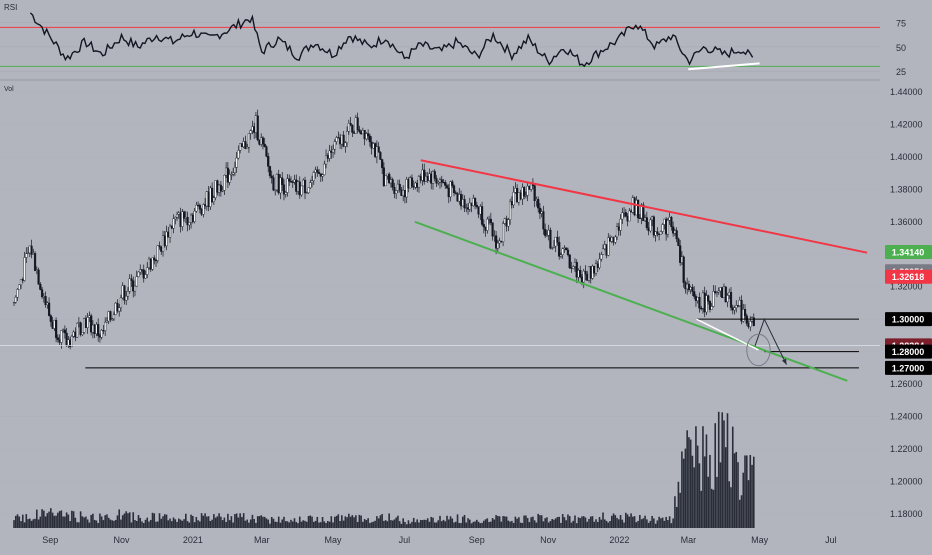  Describe the element at coordinates (631, 301) in the screenshot. I see `support-trendline` at that location.